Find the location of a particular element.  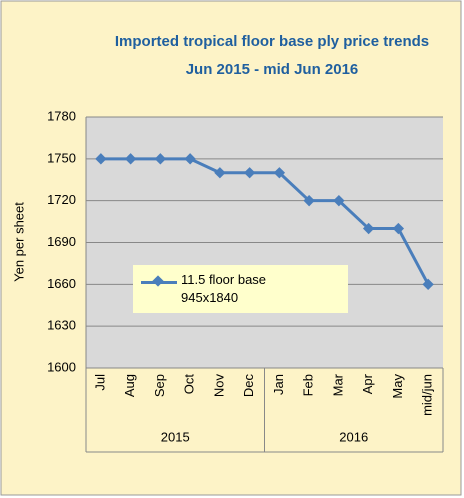

y-axis-label: Yen per sheet is located at coordinates (18, 242).